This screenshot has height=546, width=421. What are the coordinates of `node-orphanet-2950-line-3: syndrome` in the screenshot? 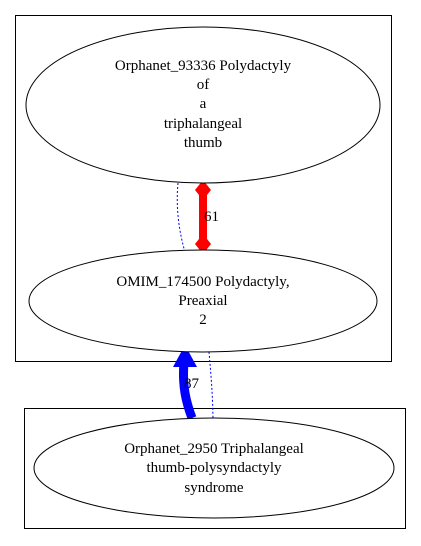 It's located at (214, 488).